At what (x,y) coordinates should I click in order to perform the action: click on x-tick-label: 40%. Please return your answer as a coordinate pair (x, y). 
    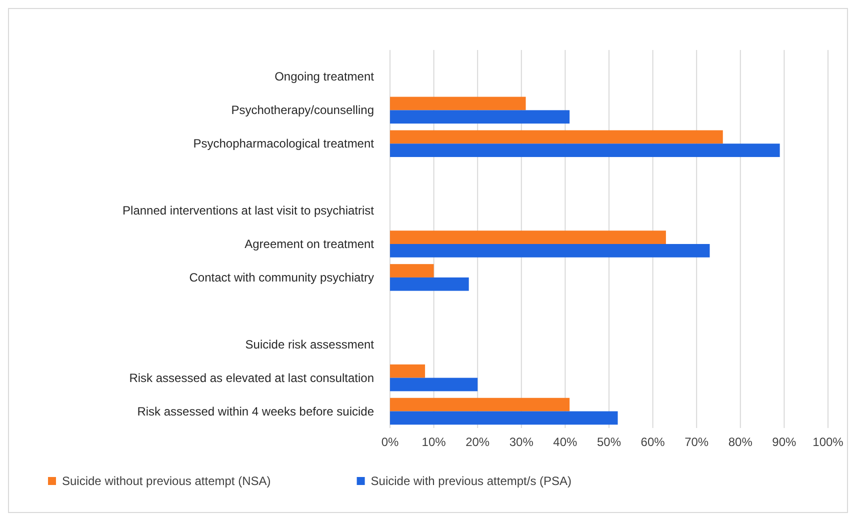
    Looking at the image, I should click on (565, 442).